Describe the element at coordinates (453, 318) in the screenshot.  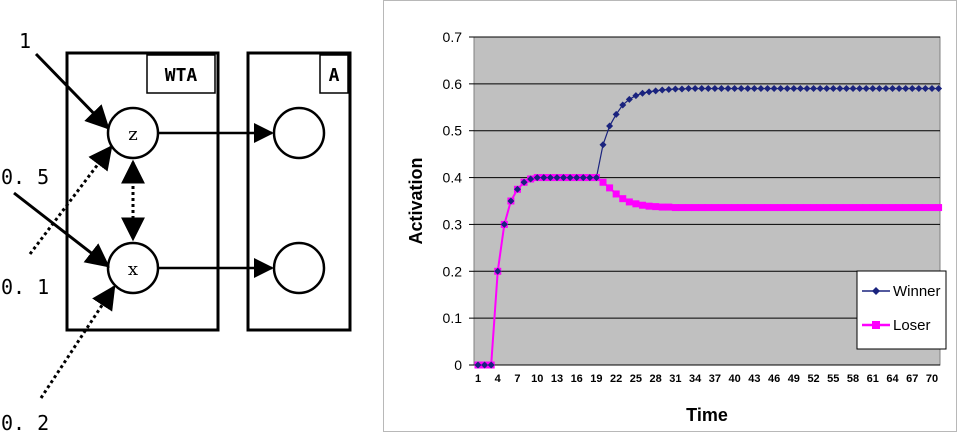
I see `y-tick-label: 0.1` at that location.